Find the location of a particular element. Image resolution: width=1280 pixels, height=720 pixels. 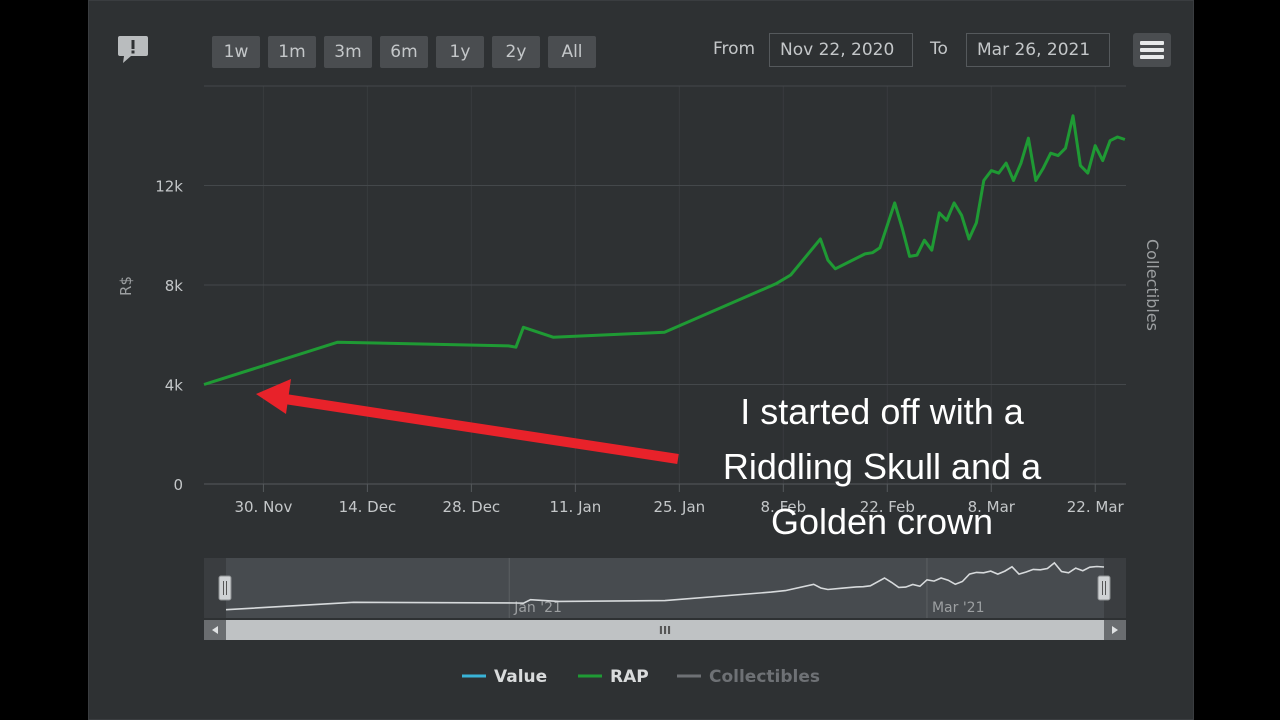

from-label: From is located at coordinates (734, 49).